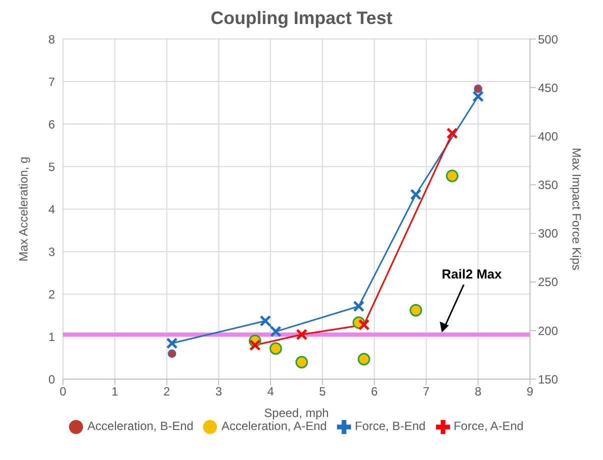  What do you see at coordinates (218, 391) in the screenshot?
I see `x-tick-label: 3` at bounding box center [218, 391].